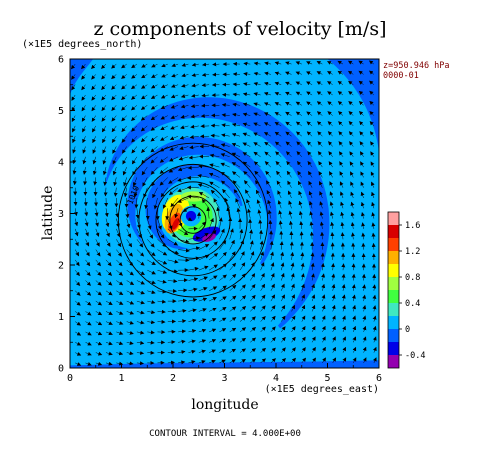 Image resolution: width=480 pixels, height=456 pixels. What do you see at coordinates (412, 252) in the screenshot?
I see `colorbar-tick-label: 1.2` at bounding box center [412, 252].